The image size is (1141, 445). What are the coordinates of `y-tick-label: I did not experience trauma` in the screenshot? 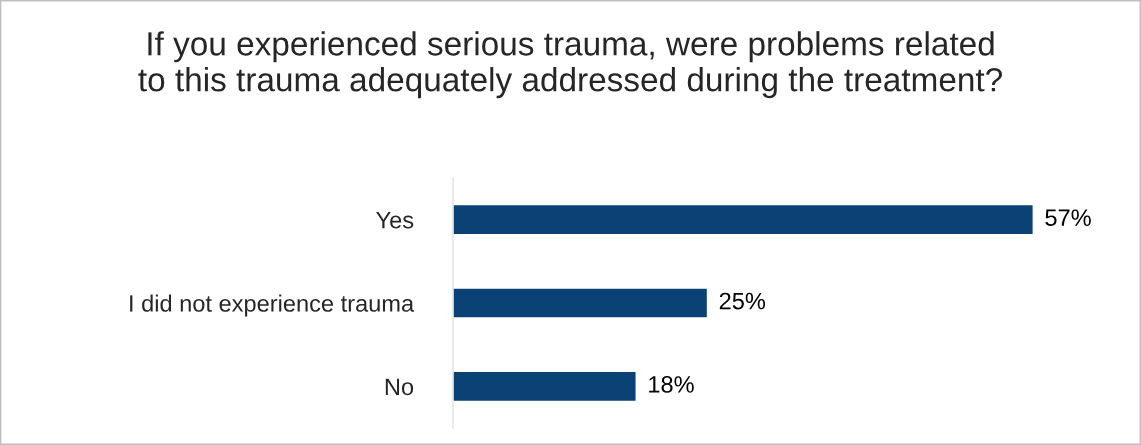 It's located at (272, 305).